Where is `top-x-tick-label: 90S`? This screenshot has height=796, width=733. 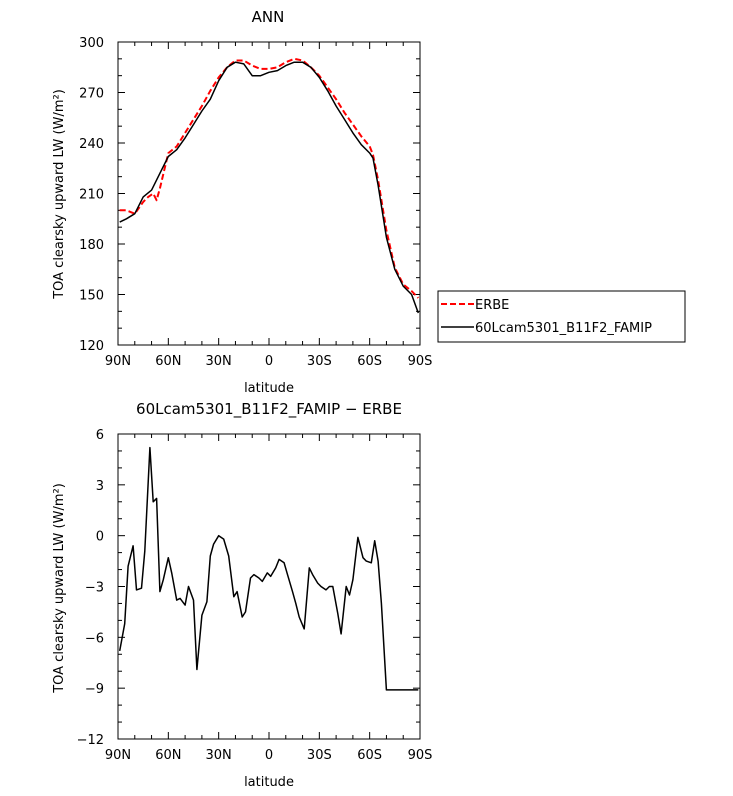 top-x-tick-label: 90S is located at coordinates (420, 361).